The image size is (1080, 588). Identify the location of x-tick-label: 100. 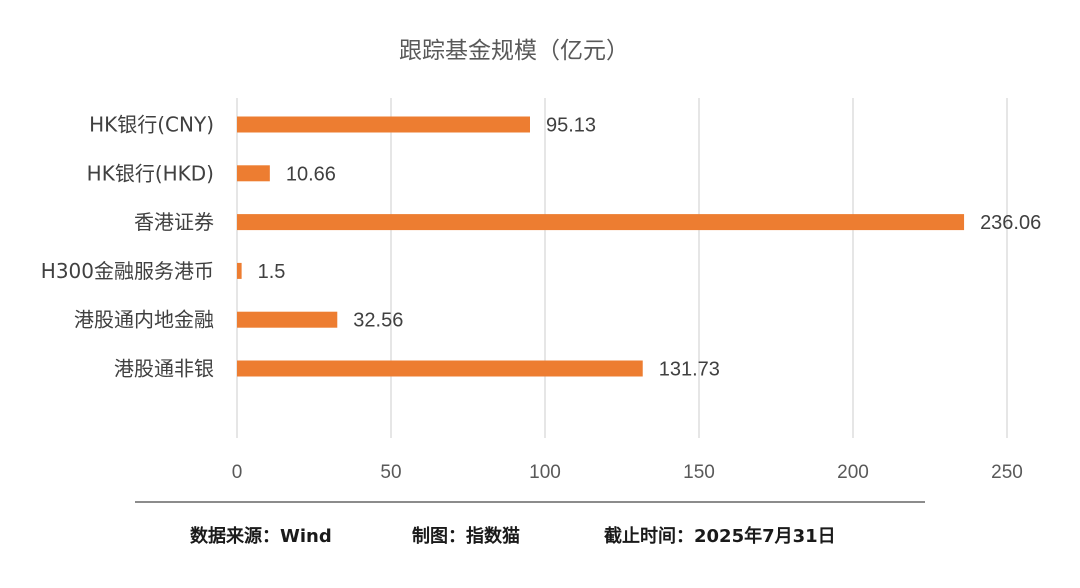
(545, 472).